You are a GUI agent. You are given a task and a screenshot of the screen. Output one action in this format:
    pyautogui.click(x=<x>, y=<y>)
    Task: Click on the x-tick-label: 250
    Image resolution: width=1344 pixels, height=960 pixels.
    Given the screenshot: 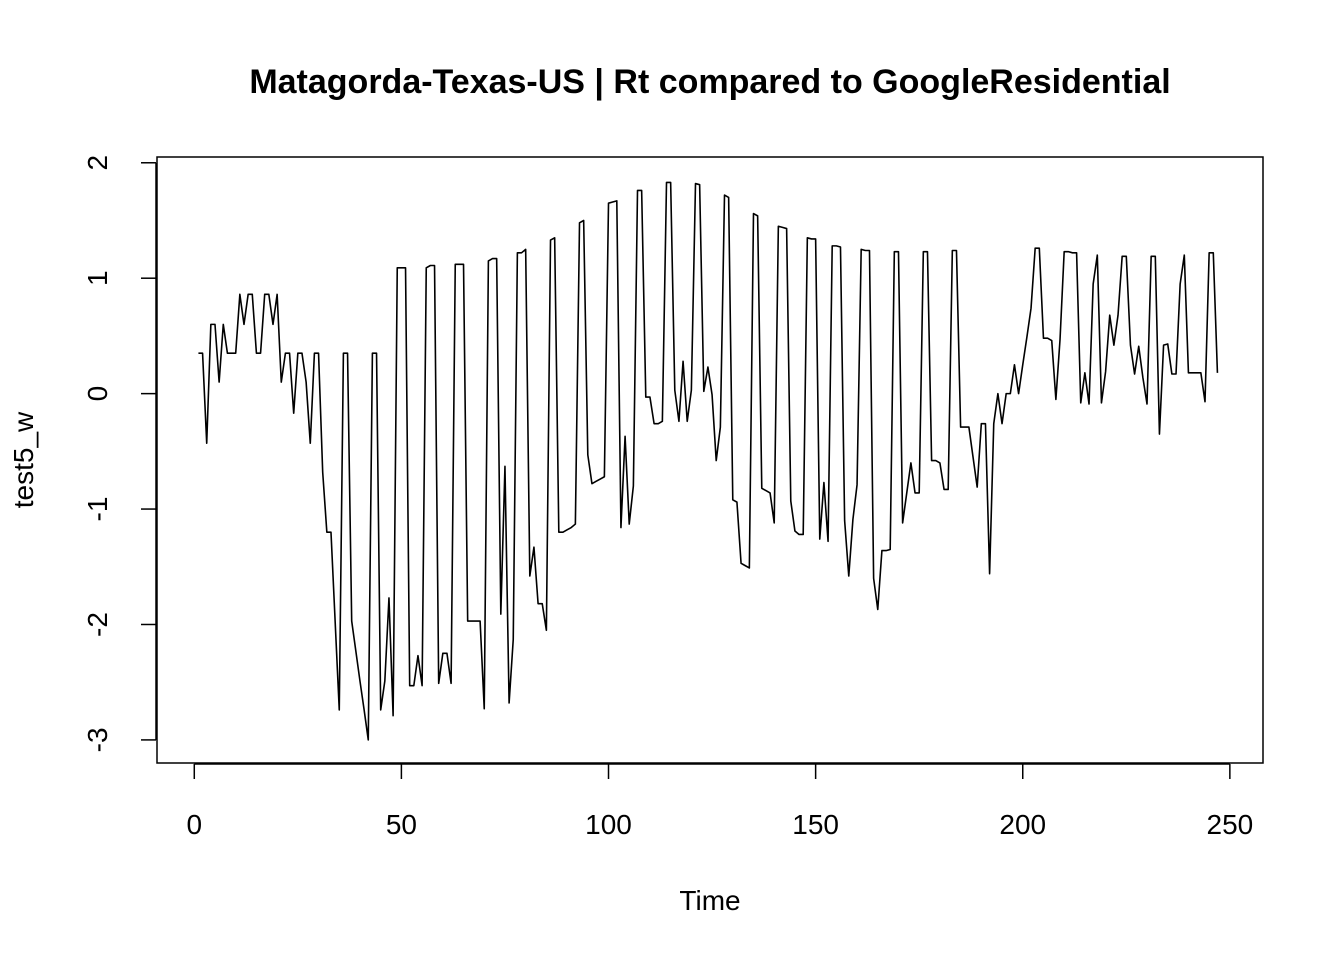 What is the action you would take?
    pyautogui.click(x=1230, y=824)
    